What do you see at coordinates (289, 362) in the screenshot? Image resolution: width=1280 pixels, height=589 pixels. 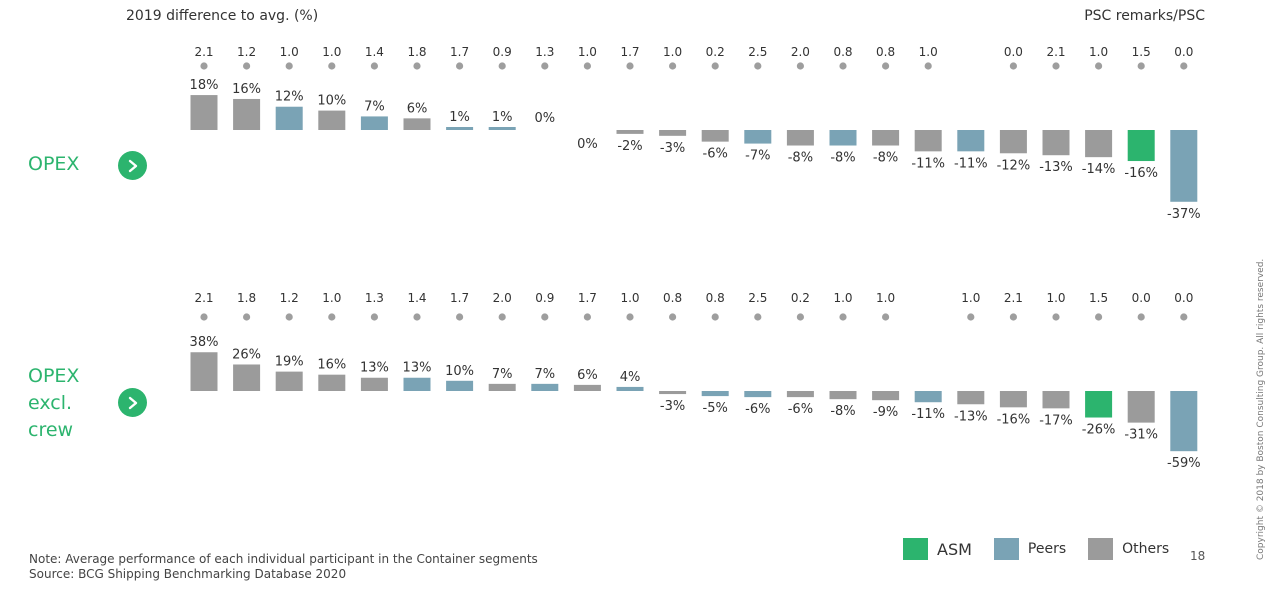 I see `data-label: 19%` at bounding box center [289, 362].